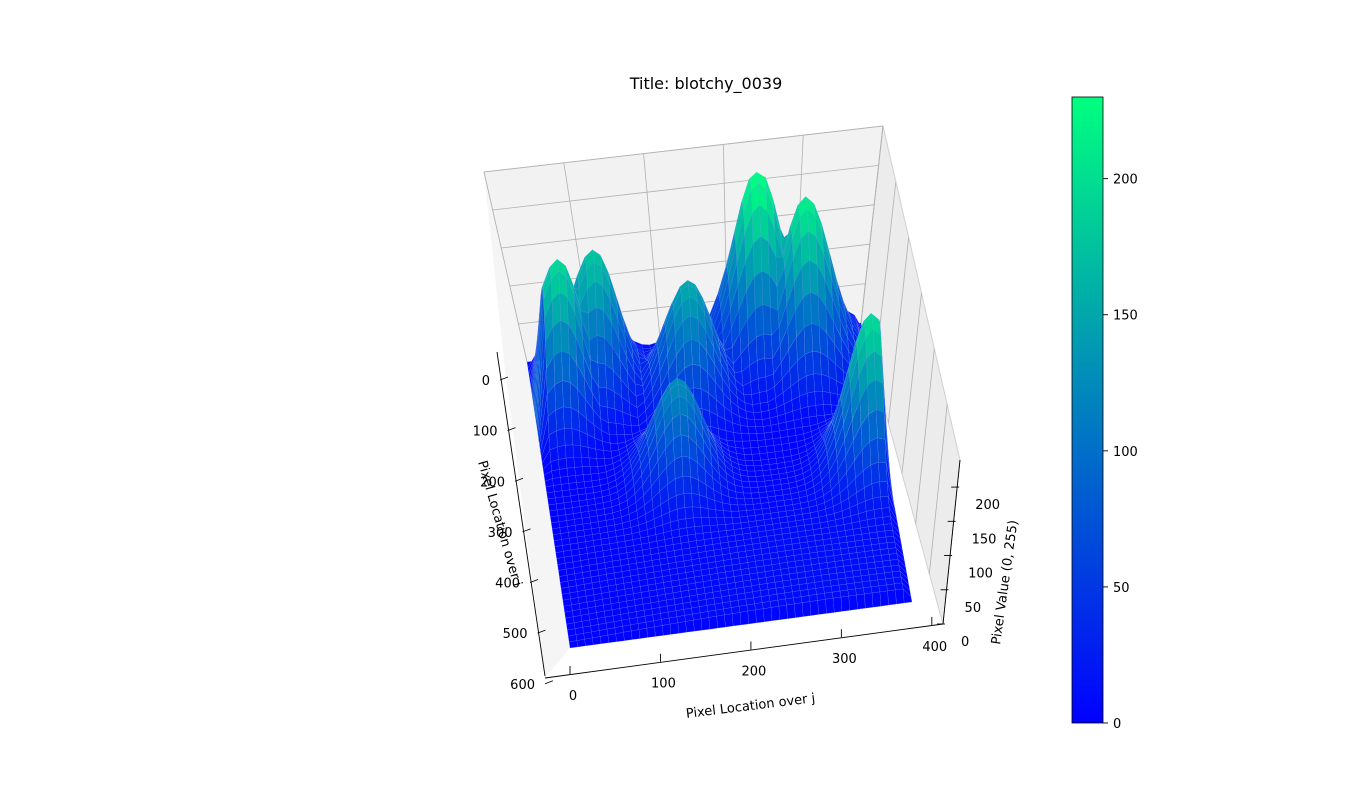 This screenshot has height=812, width=1368. Describe the element at coordinates (973, 608) in the screenshot. I see `z-tick-label: 50` at that location.